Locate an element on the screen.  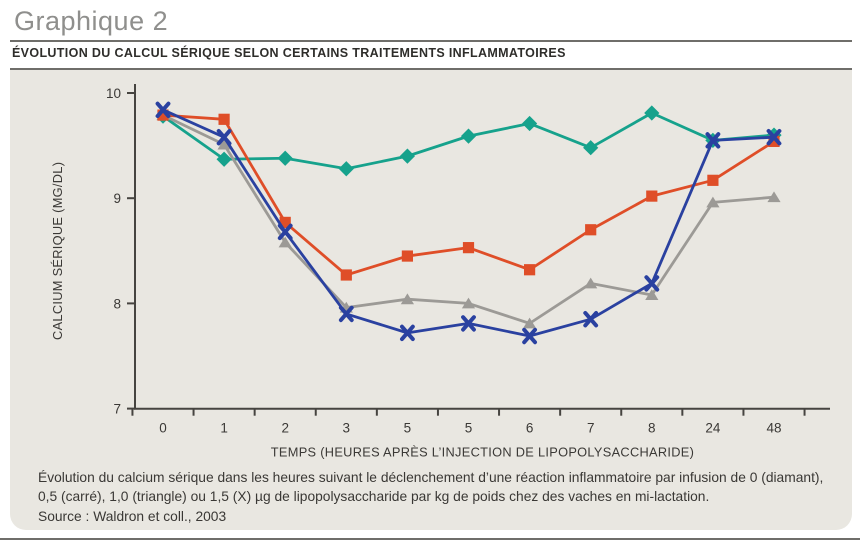
title-divider is located at coordinates (431, 41).